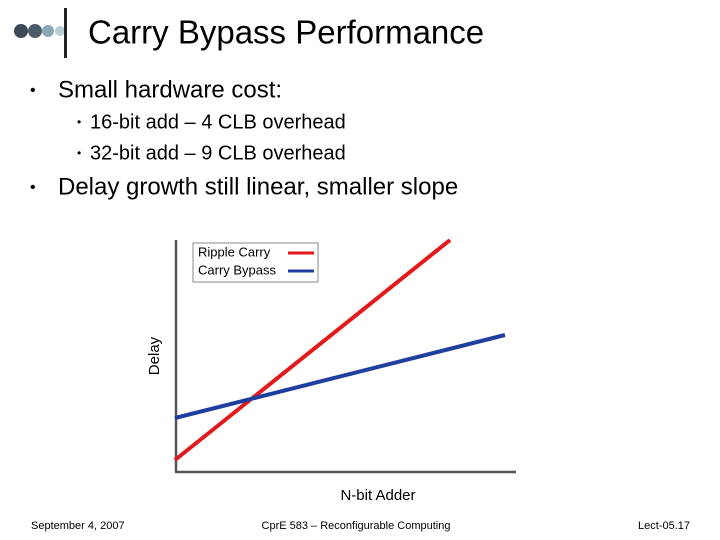  I want to click on bullet: Small hardware cost:, so click(170, 89).